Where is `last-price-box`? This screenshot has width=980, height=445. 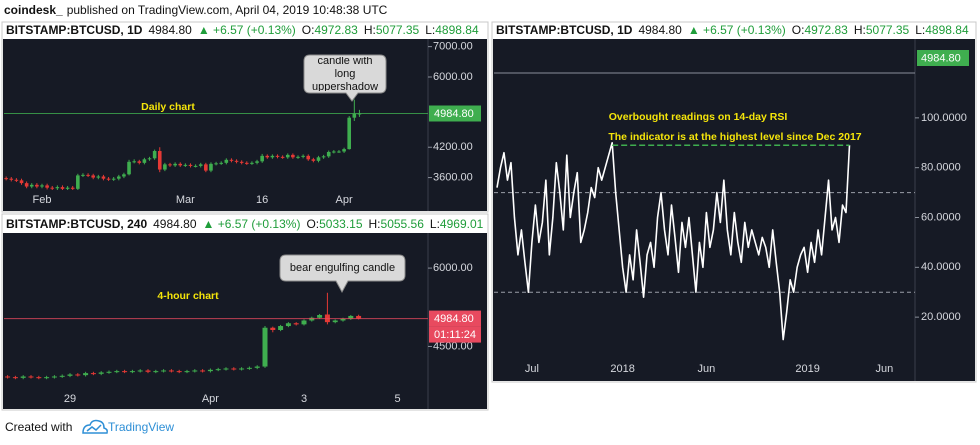
last-price-box is located at coordinates (455, 113).